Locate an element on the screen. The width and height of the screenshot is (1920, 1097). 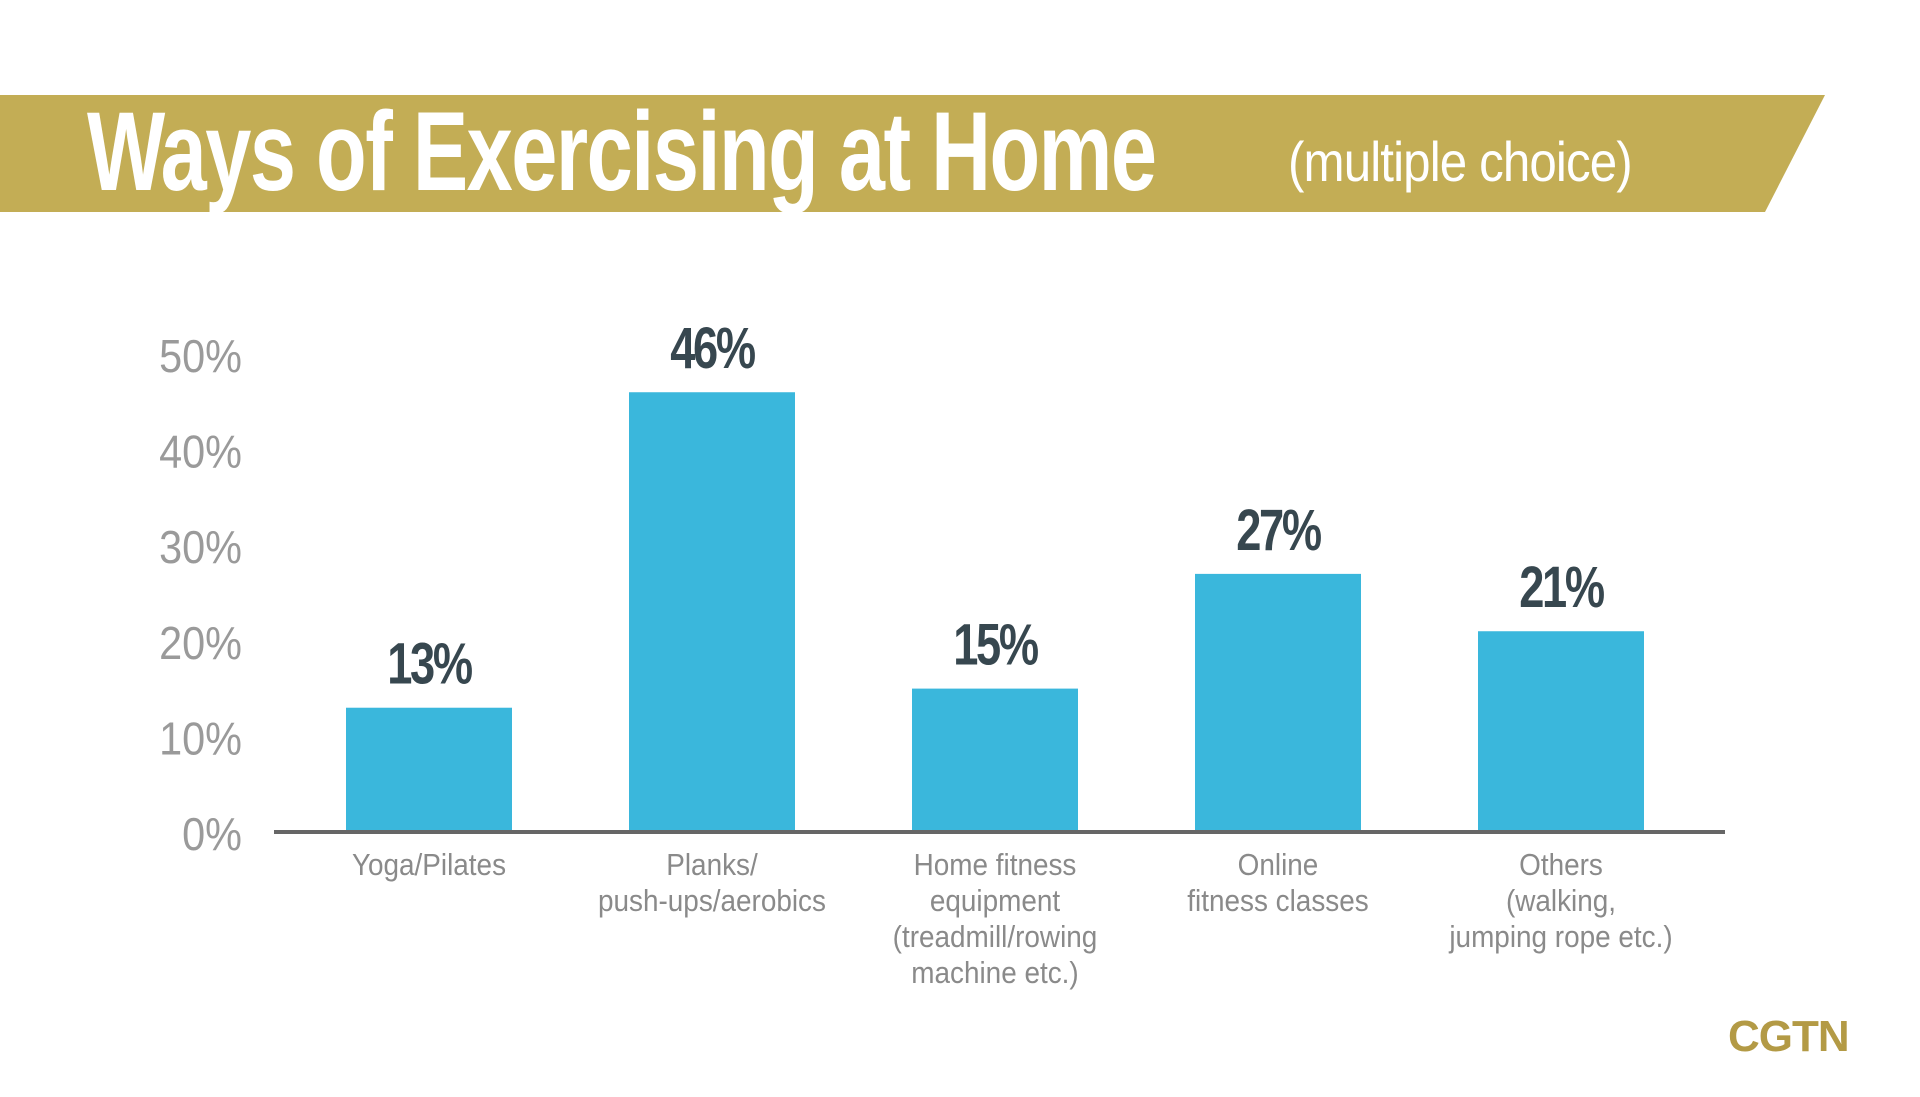
category-label: machine etc.) is located at coordinates (994, 973).